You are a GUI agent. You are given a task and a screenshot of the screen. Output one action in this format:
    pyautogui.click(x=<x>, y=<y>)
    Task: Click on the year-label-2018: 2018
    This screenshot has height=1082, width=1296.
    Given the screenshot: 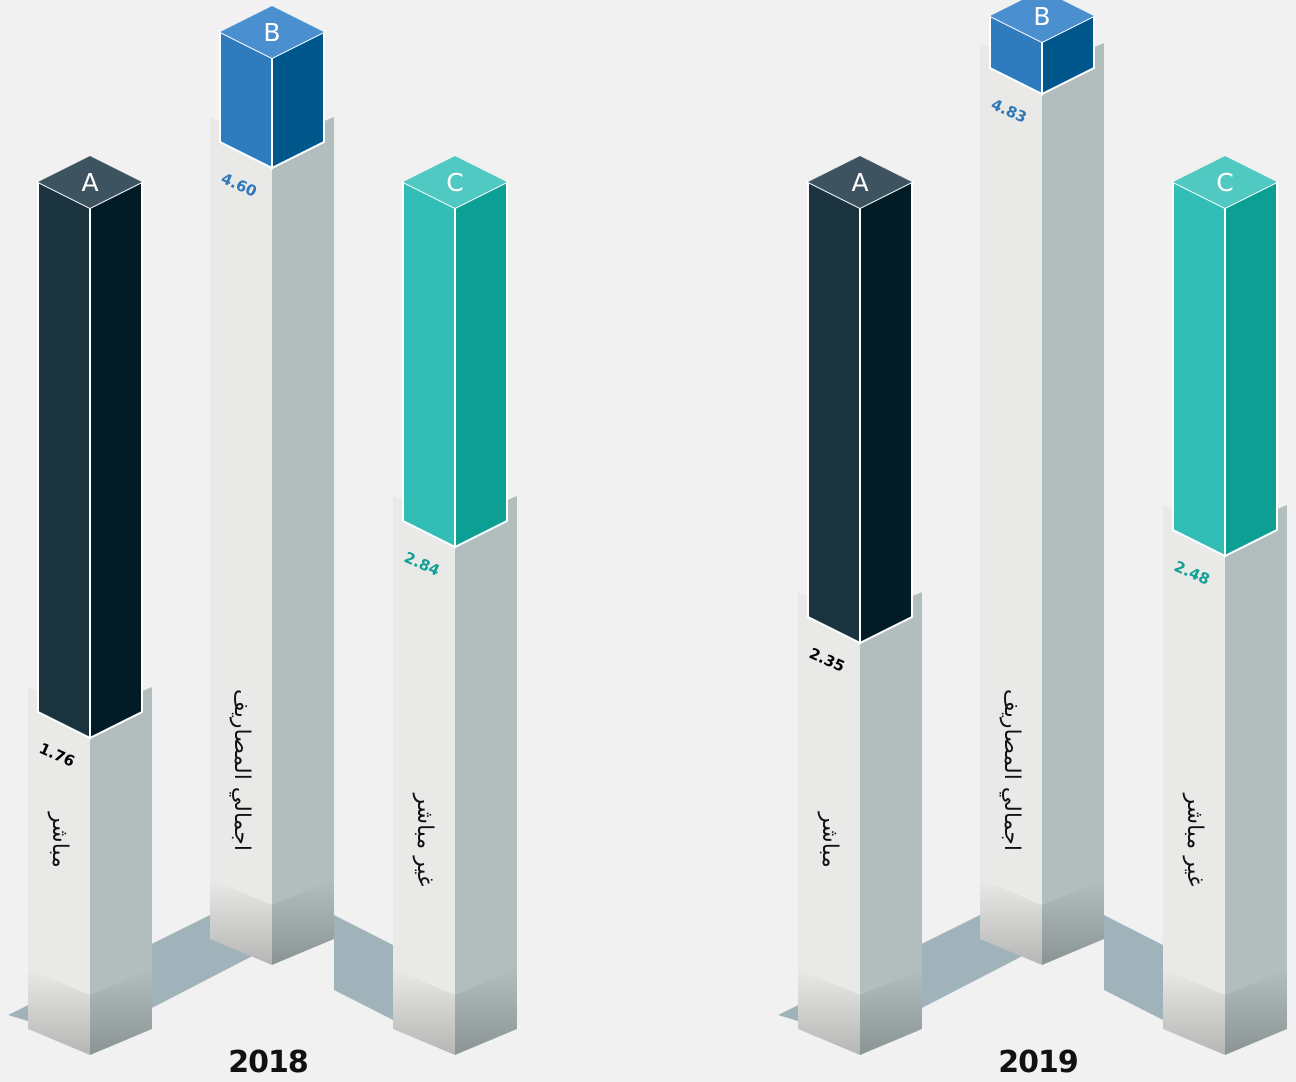 What is the action you would take?
    pyautogui.click(x=268, y=1062)
    